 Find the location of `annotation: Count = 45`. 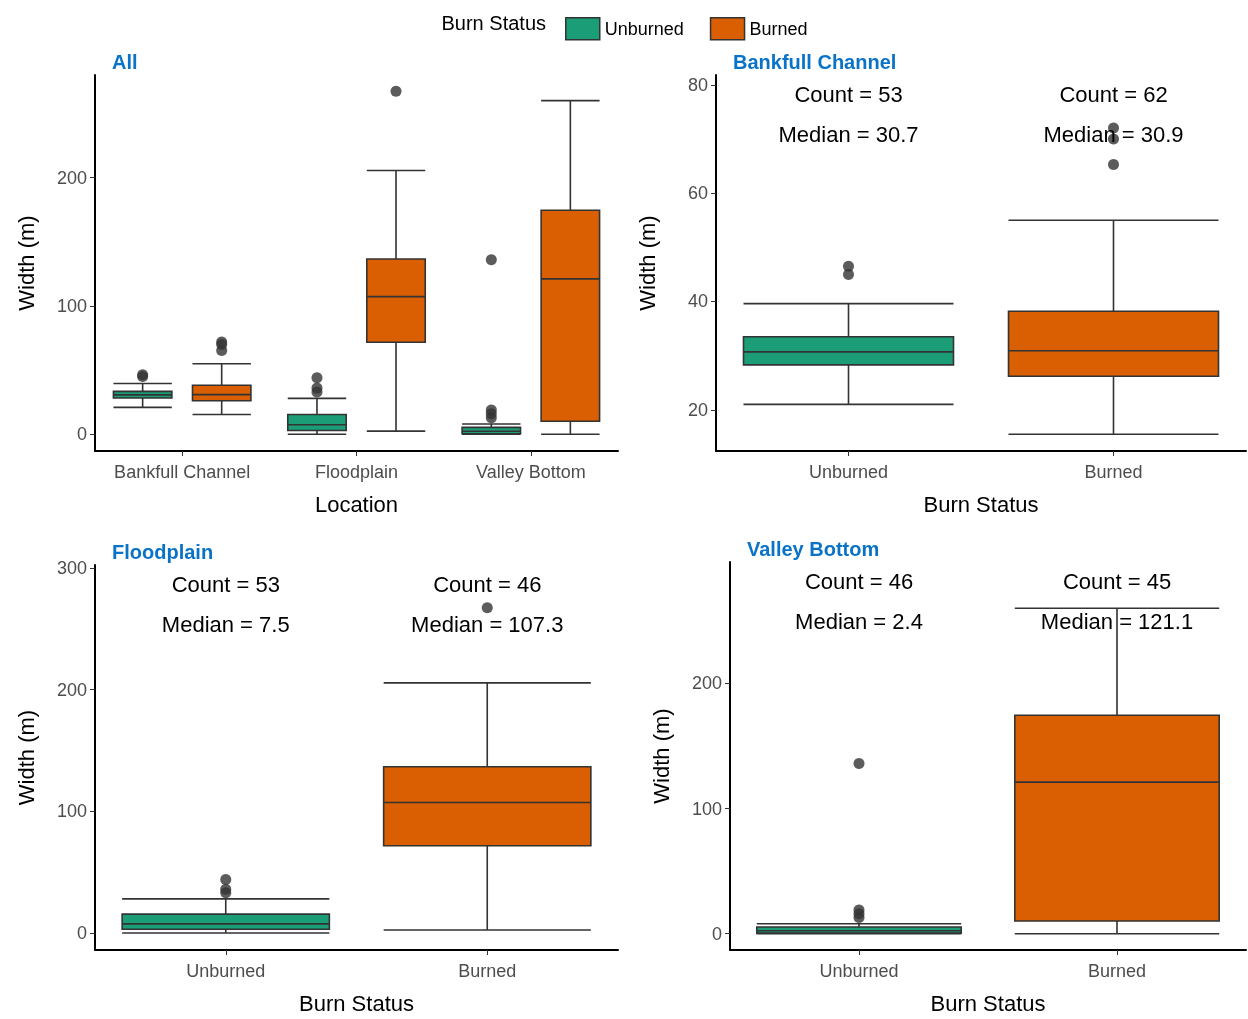

annotation: Count = 45 is located at coordinates (1117, 581).